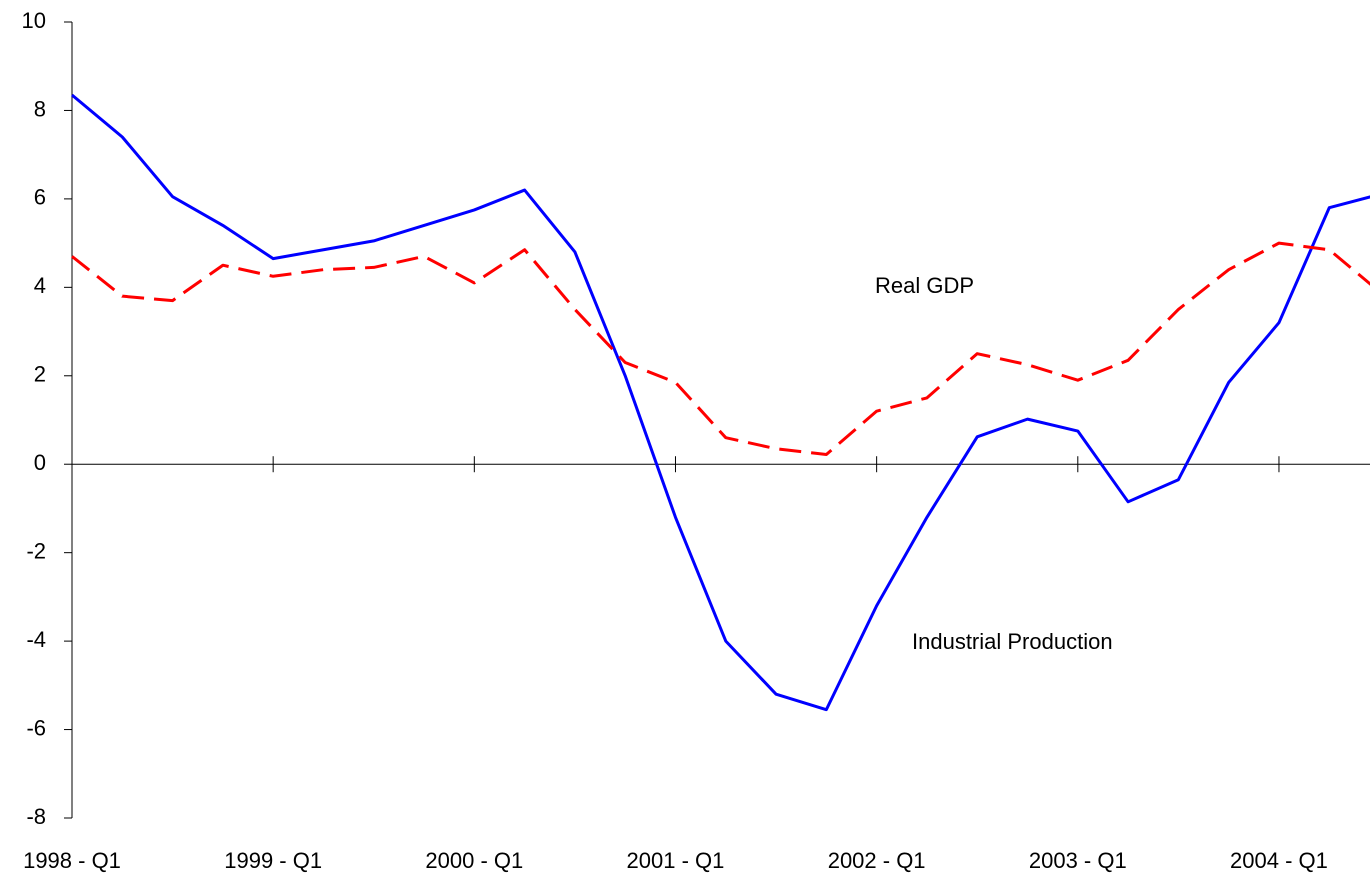 The image size is (1370, 878). Describe the element at coordinates (676, 860) in the screenshot. I see `x-tick-label: 2001 - Q1` at that location.